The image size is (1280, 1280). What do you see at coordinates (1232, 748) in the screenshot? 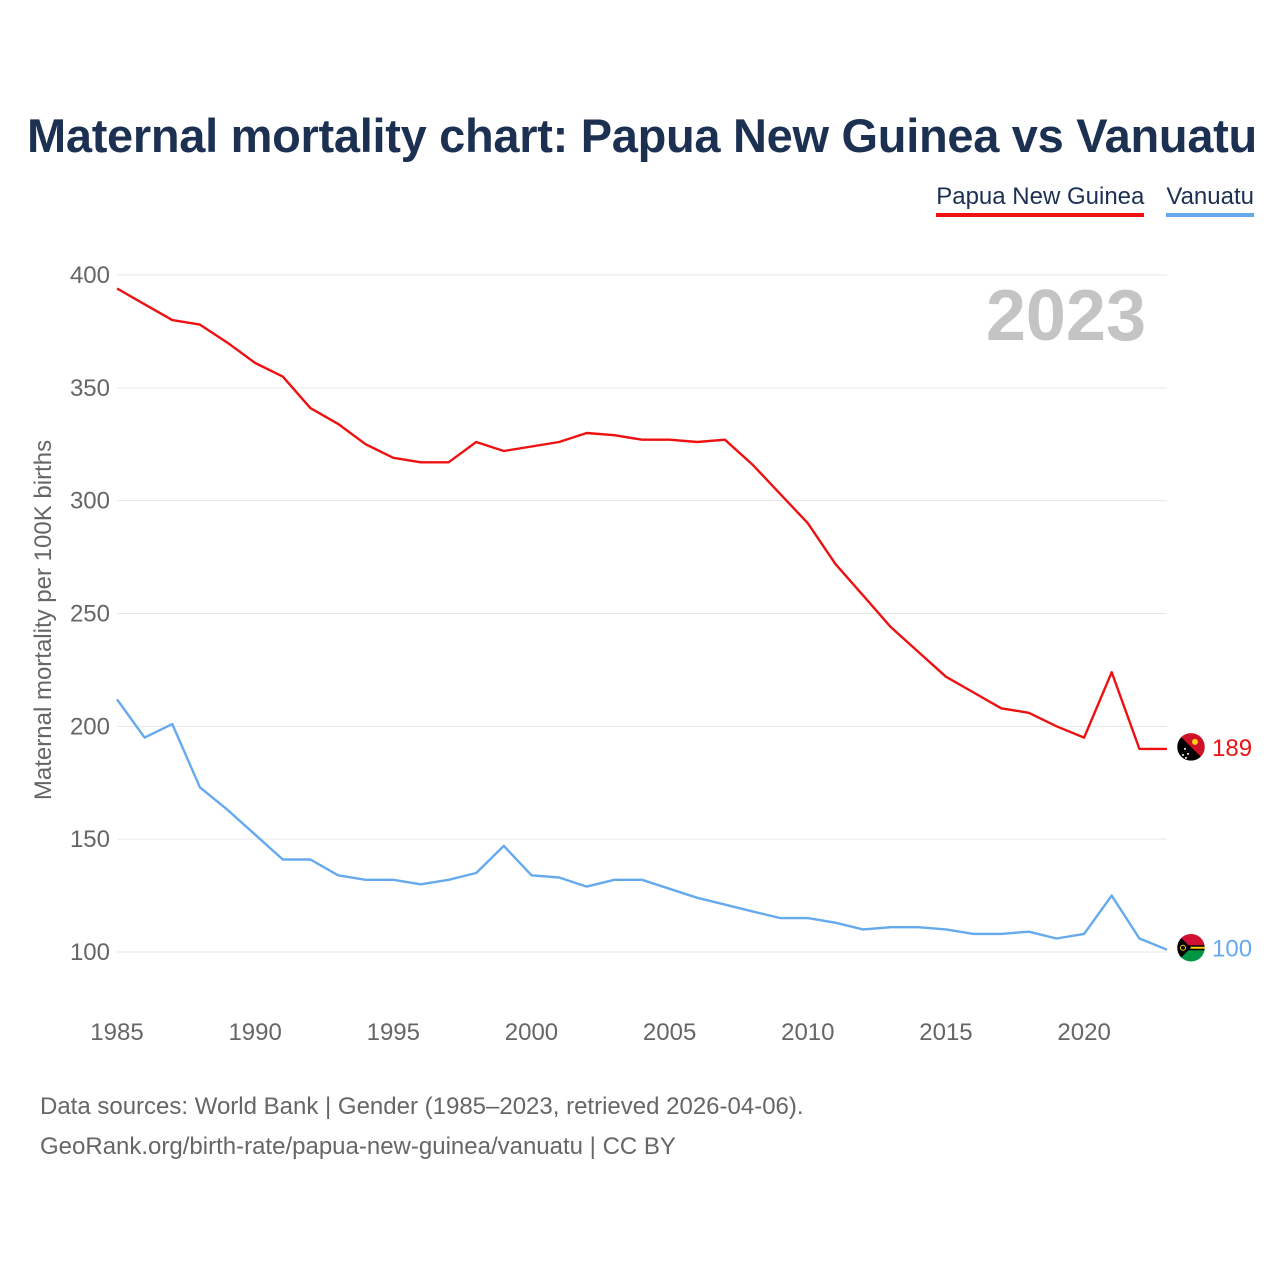
I see `end-value-label: 189` at bounding box center [1232, 748].